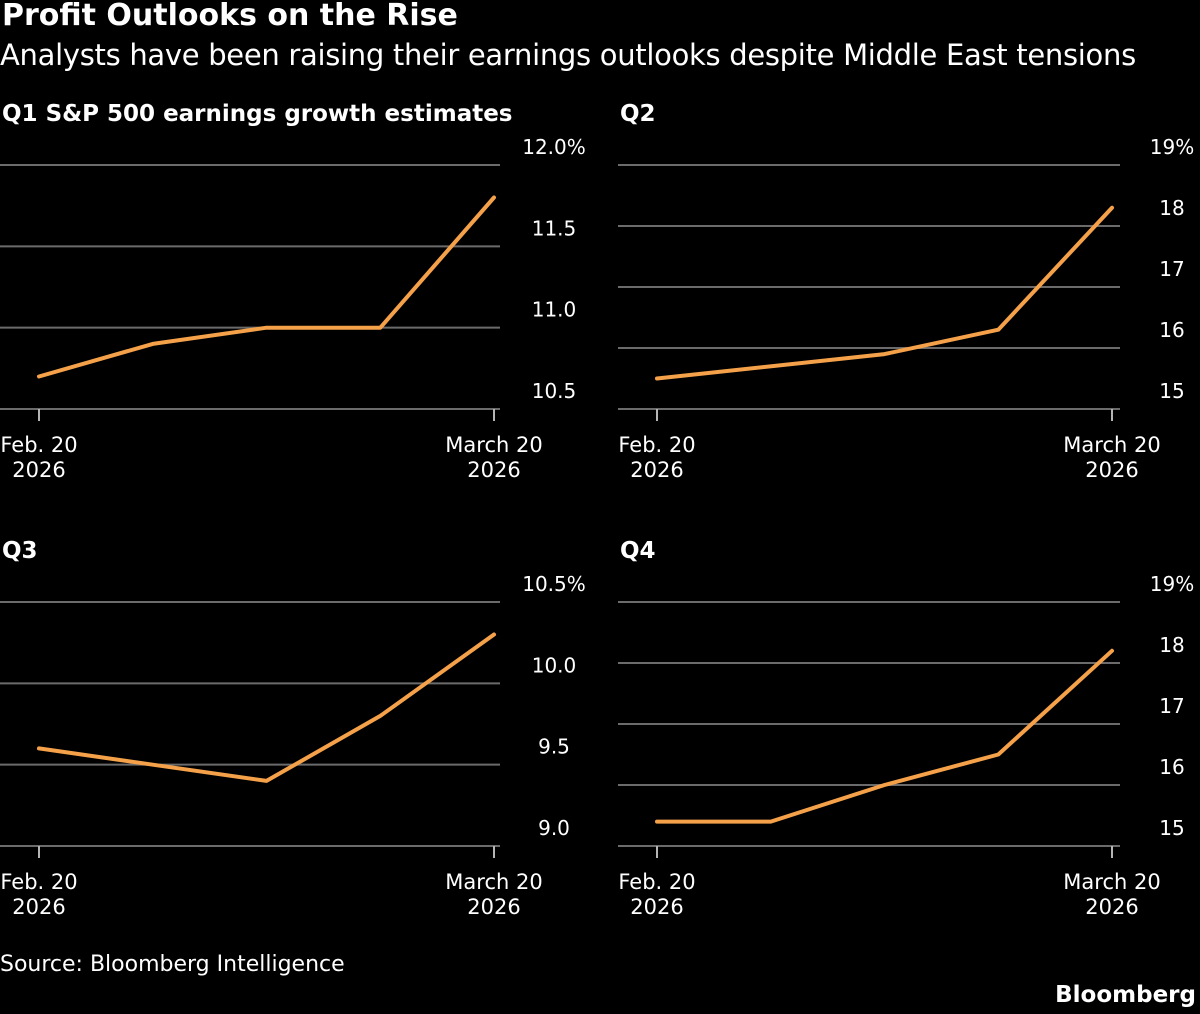 This screenshot has width=1200, height=1014. What do you see at coordinates (638, 114) in the screenshot?
I see `panel-title: Q2` at bounding box center [638, 114].